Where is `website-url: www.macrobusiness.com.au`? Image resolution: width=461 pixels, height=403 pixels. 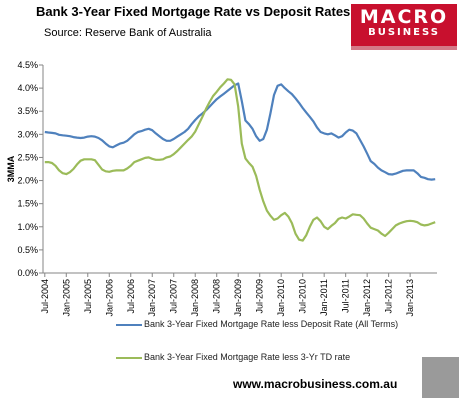
website-url: www.macrobusiness.com.au is located at coordinates (315, 384).